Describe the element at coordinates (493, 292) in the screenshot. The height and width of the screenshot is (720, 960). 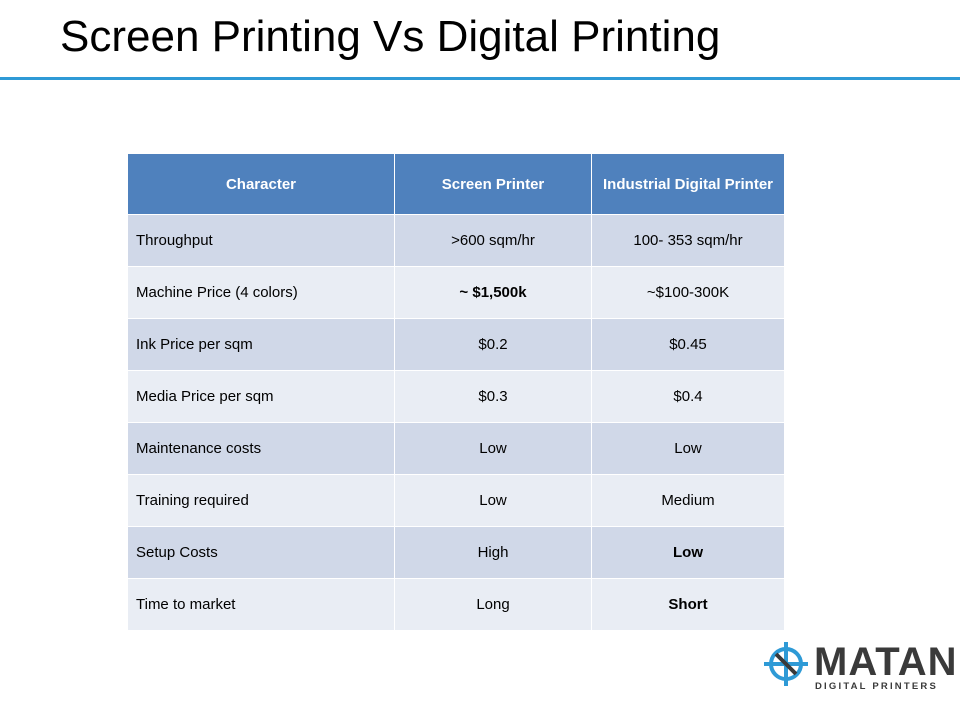
I see `table-cell: ~ $1,500k` at that location.